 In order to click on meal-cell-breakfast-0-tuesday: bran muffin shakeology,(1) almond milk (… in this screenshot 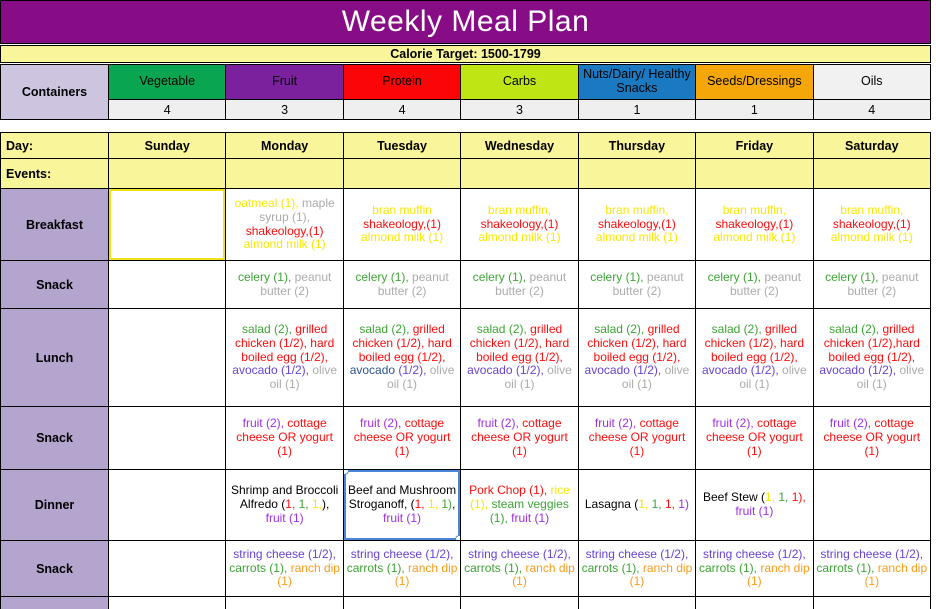, I will do `click(402, 224)`.